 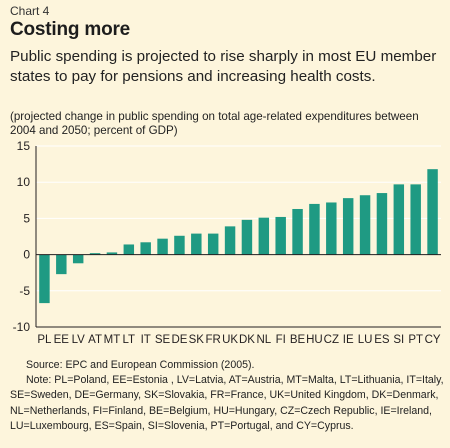 I want to click on bar-it, so click(x=145, y=248).